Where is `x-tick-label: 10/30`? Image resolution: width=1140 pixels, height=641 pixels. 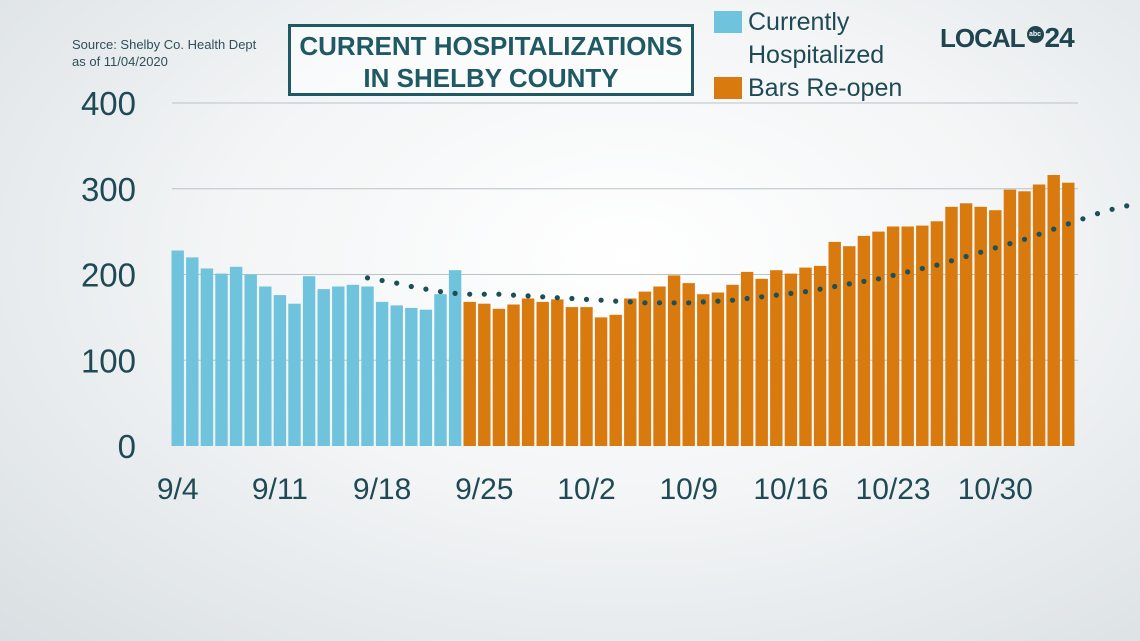 x-tick-label: 10/30 is located at coordinates (995, 489).